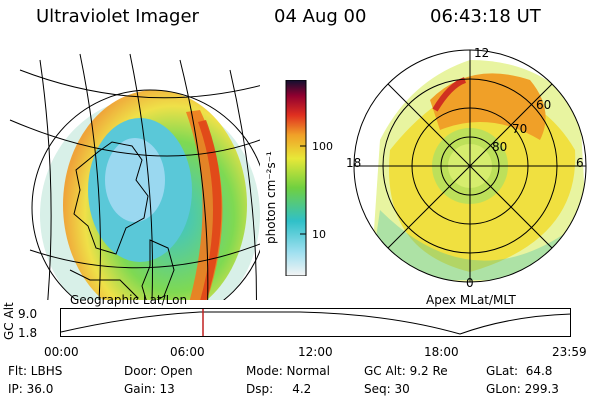 Image resolution: width=600 pixels, height=400 pixels. Describe the element at coordinates (519, 371) in the screenshot. I see `info-glat: GLat: 64.8` at that location.